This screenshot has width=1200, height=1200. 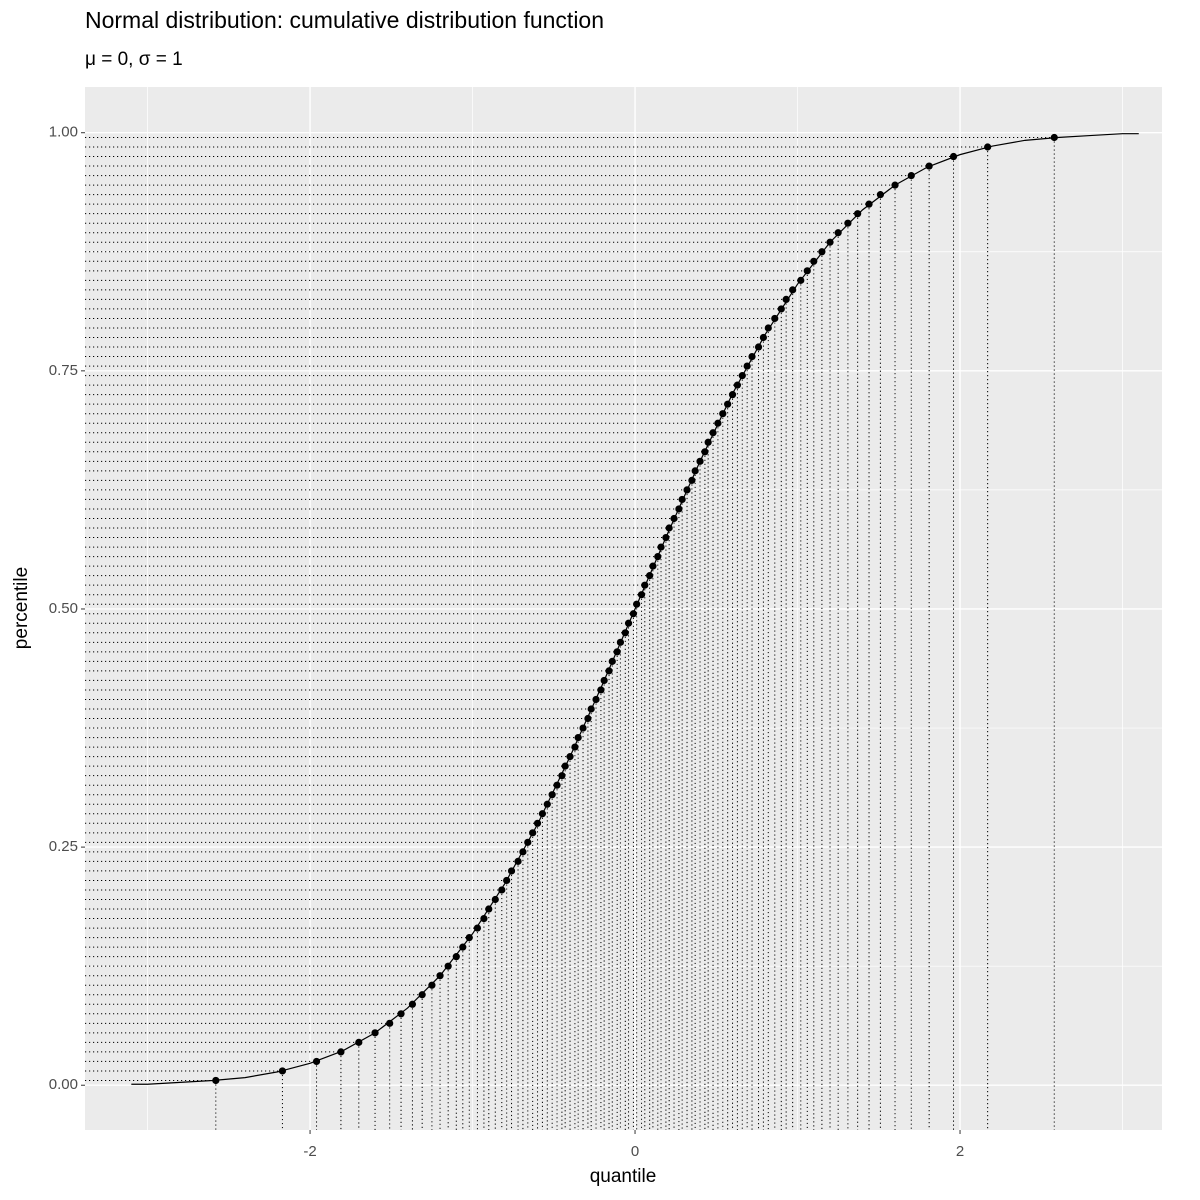 What do you see at coordinates (635, 1151) in the screenshot?
I see `x-tick-label: 0` at bounding box center [635, 1151].